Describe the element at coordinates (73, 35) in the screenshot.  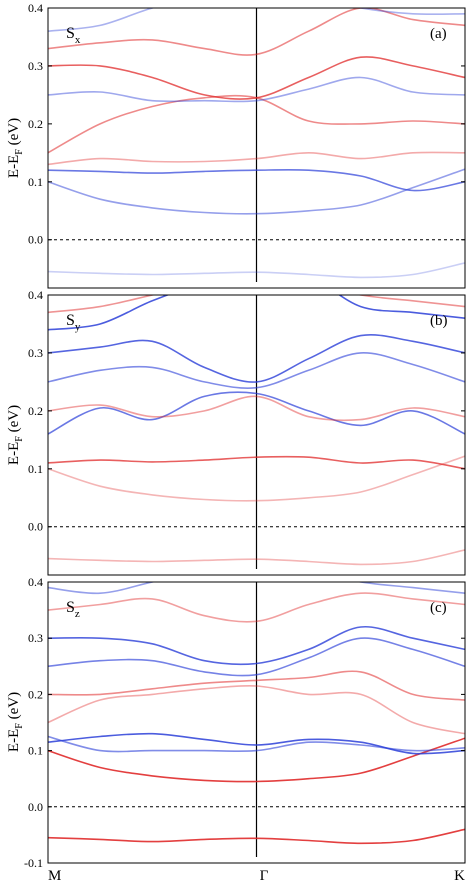
I see `panel-a-spin-label: Sx` at that location.